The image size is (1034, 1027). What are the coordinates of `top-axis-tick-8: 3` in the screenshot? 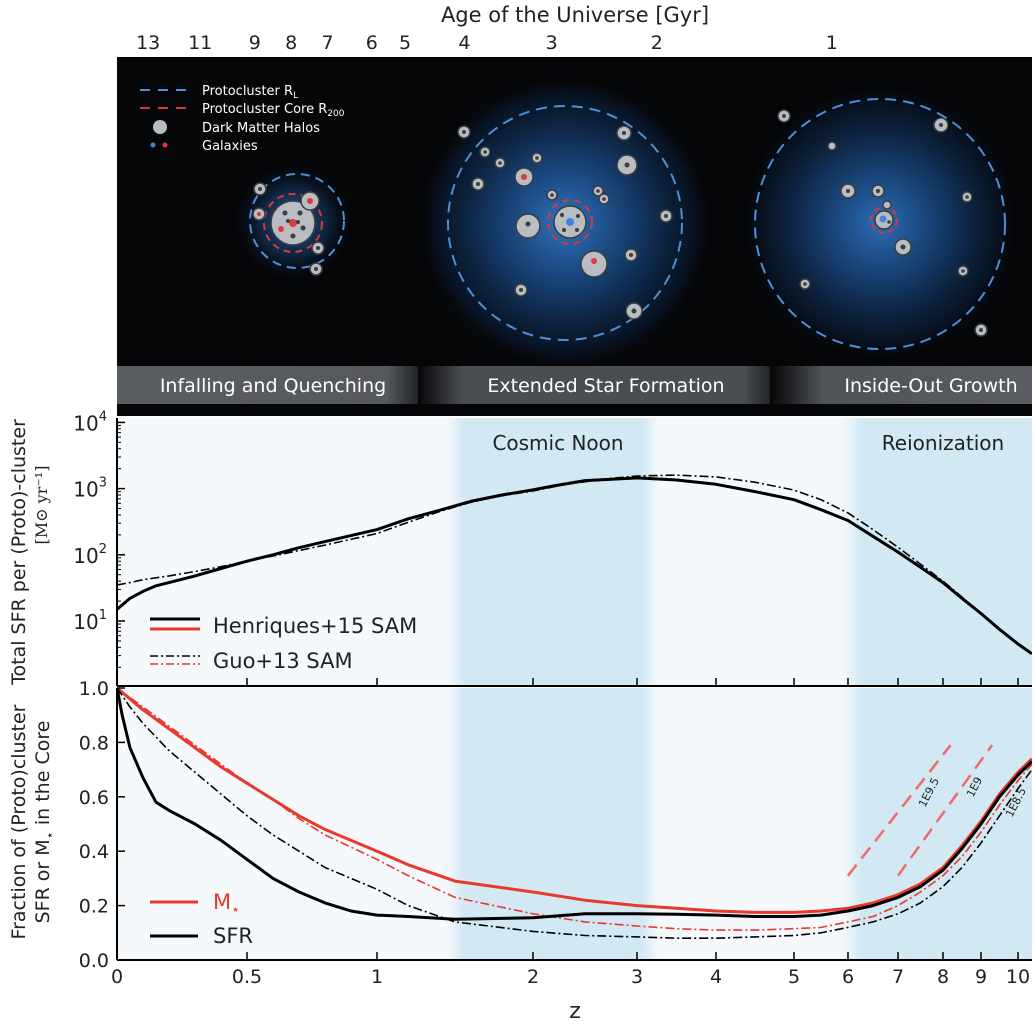 It's located at (552, 43).